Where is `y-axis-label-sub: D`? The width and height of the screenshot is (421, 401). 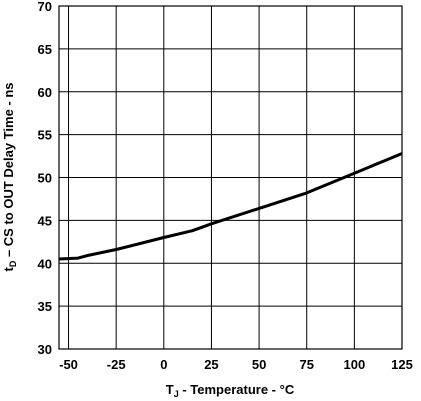 y-axis-label-sub: D is located at coordinates (13, 263).